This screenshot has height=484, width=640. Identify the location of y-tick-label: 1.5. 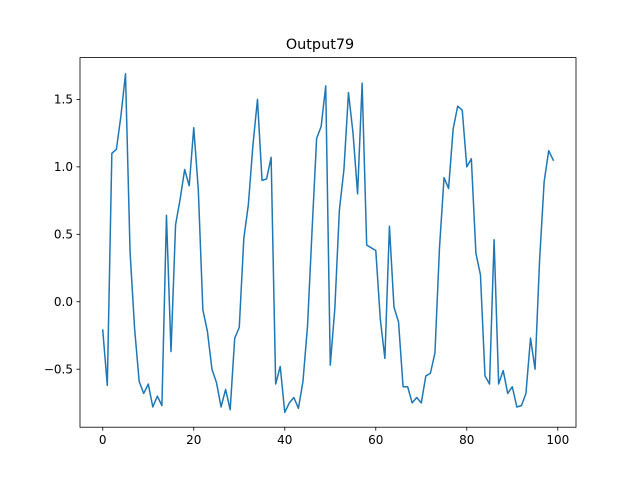
(63, 100).